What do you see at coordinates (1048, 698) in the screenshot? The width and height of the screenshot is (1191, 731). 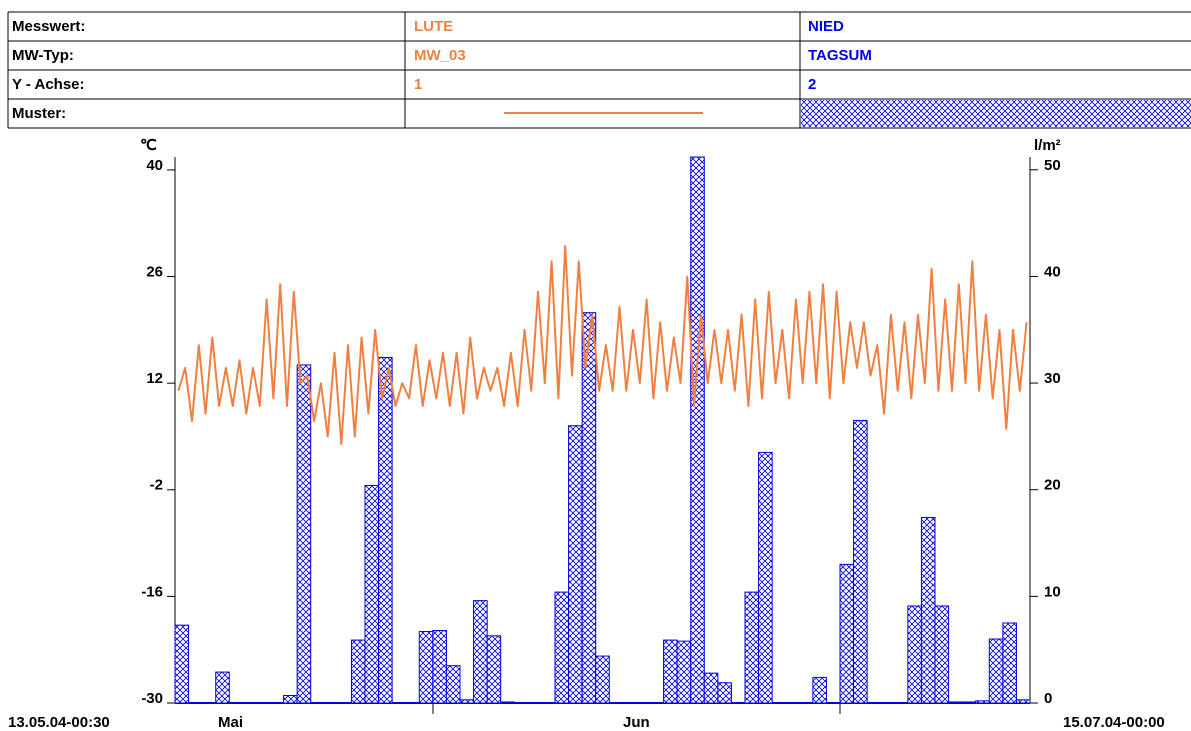 I see `y2-tick-label: 0` at bounding box center [1048, 698].